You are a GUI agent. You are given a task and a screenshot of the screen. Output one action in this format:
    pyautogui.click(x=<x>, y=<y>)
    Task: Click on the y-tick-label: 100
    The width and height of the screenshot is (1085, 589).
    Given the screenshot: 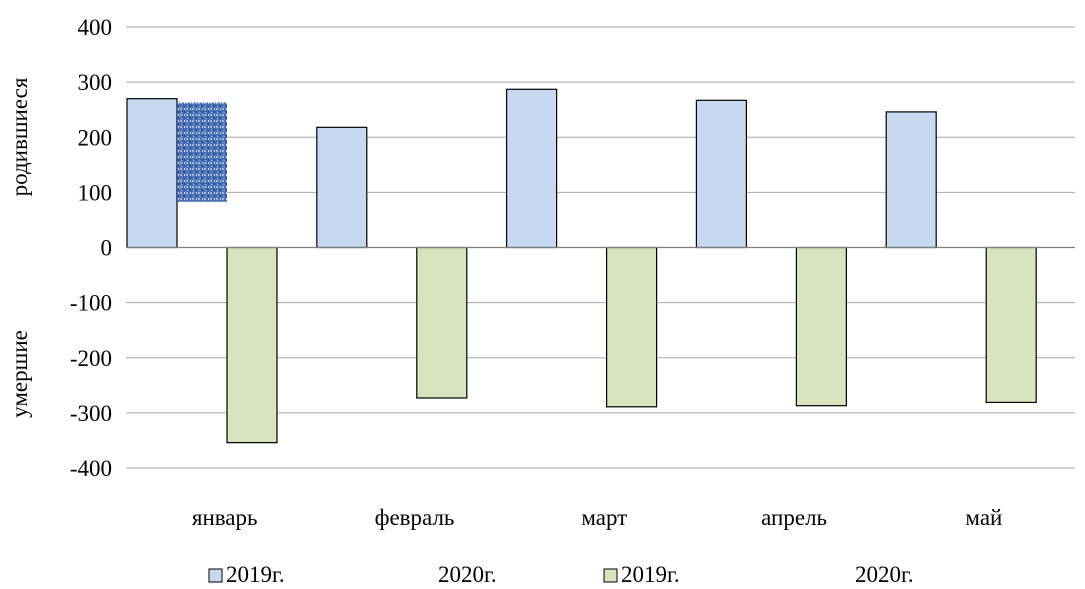 What is the action you would take?
    pyautogui.click(x=95, y=192)
    